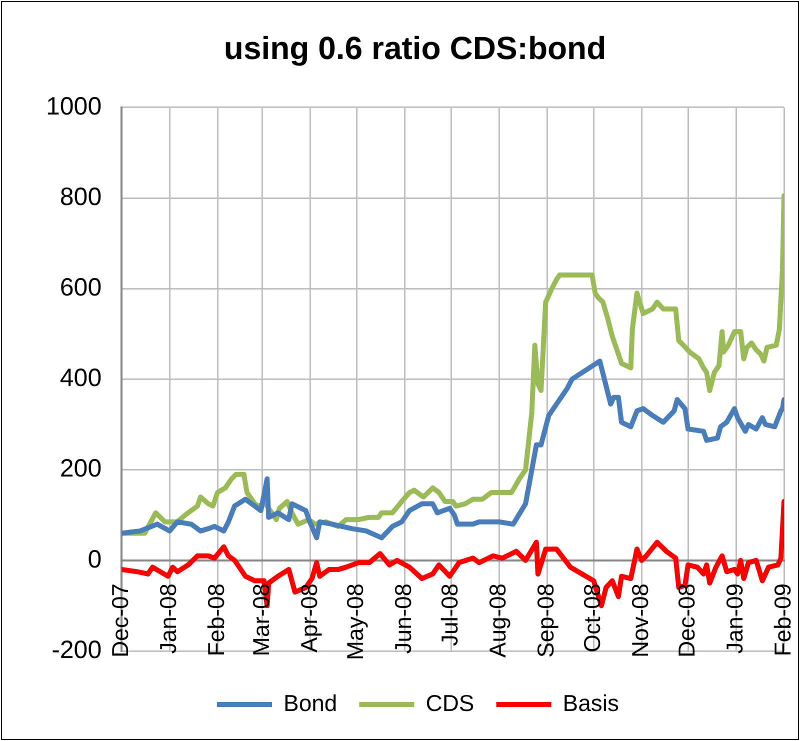  Describe the element at coordinates (309, 617) in the screenshot. I see `x-tick-label: Apr-08` at that location.